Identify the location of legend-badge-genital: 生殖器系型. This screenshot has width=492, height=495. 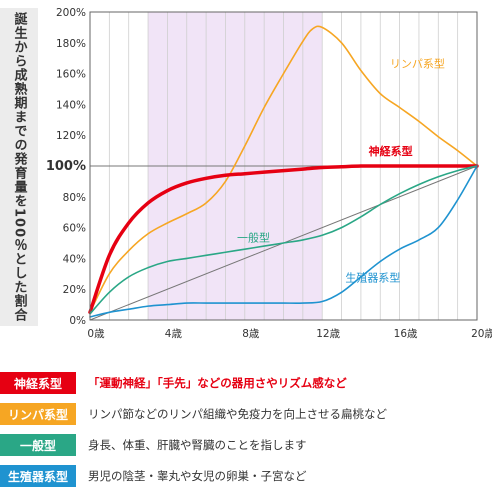
(38, 476).